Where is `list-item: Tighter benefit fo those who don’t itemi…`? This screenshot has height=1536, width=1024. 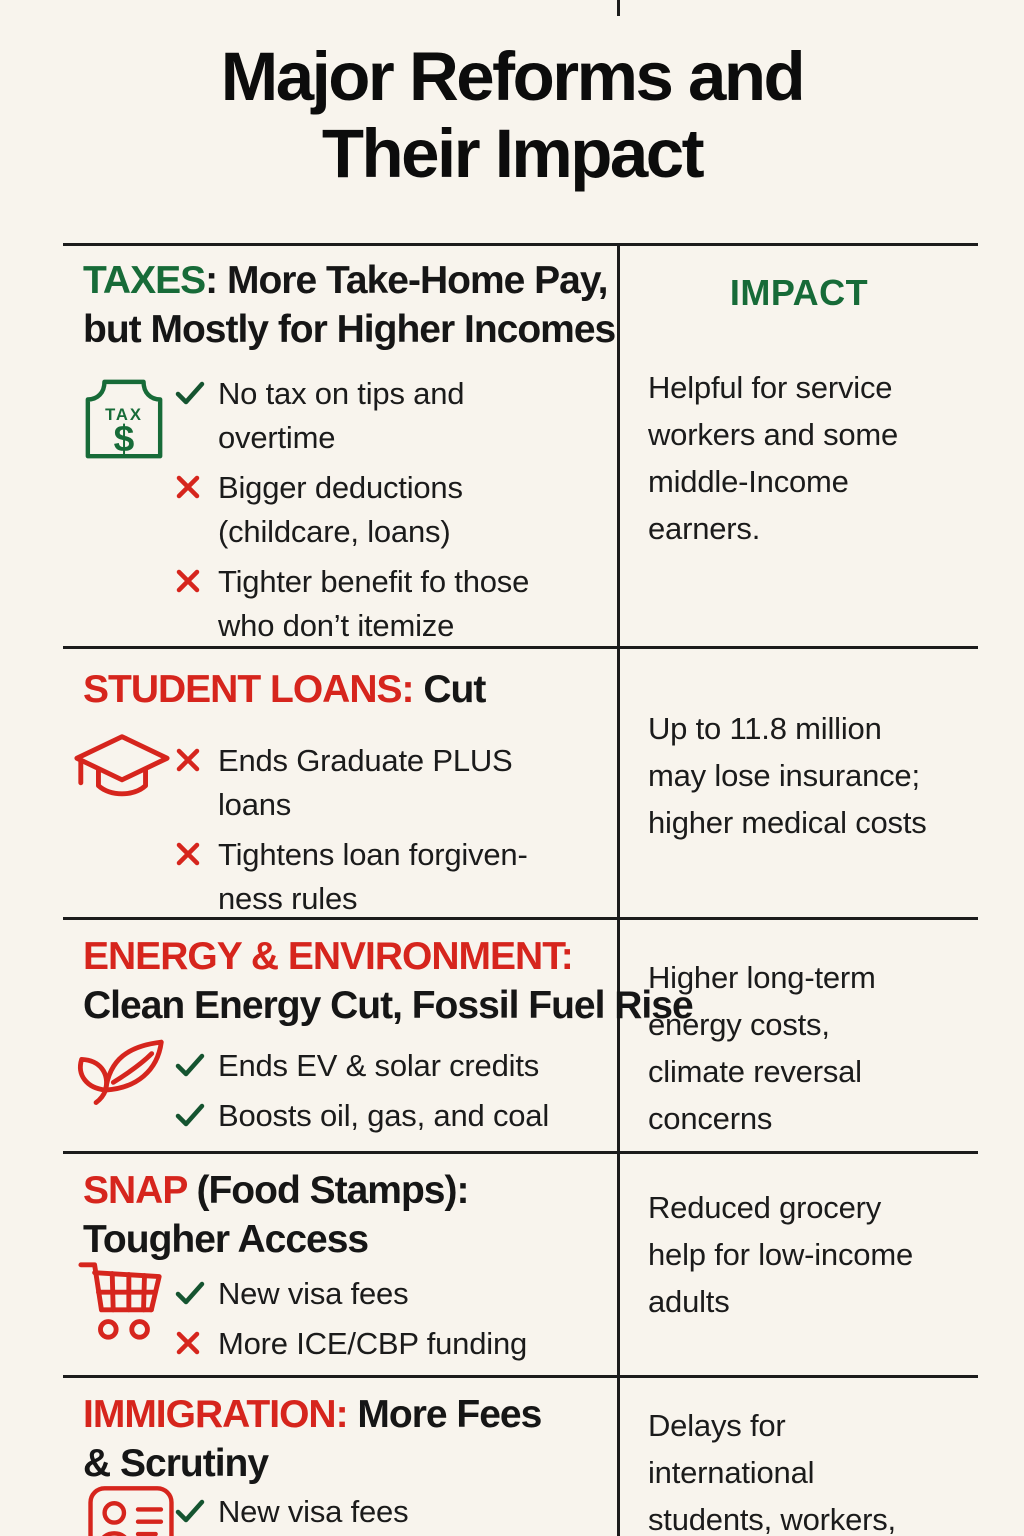 list-item: Tighter benefit fo those who don’t itemi… is located at coordinates (352, 604).